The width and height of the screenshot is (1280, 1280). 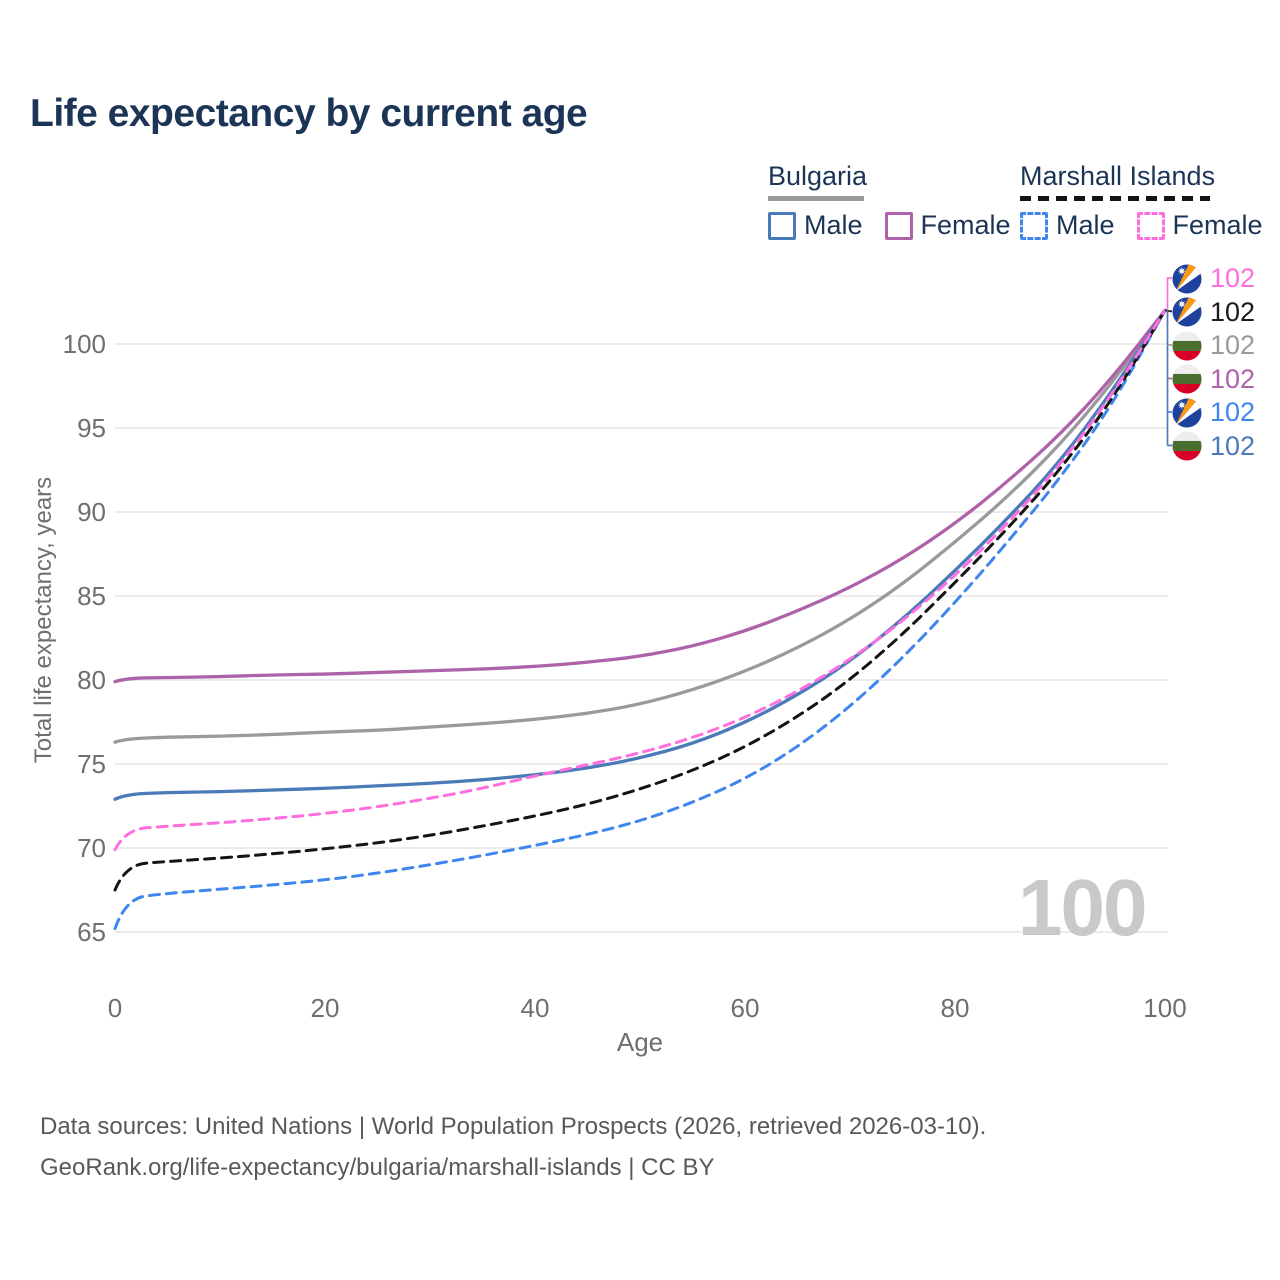 I want to click on x-tick-label: 40, so click(x=535, y=1008).